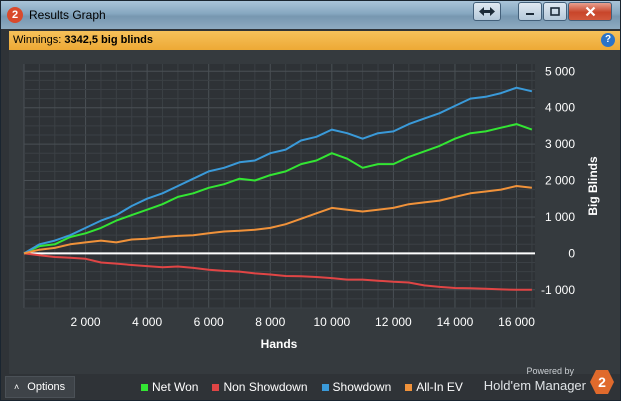 The width and height of the screenshot is (621, 401). I want to click on minimize-icon, so click(530, 13).